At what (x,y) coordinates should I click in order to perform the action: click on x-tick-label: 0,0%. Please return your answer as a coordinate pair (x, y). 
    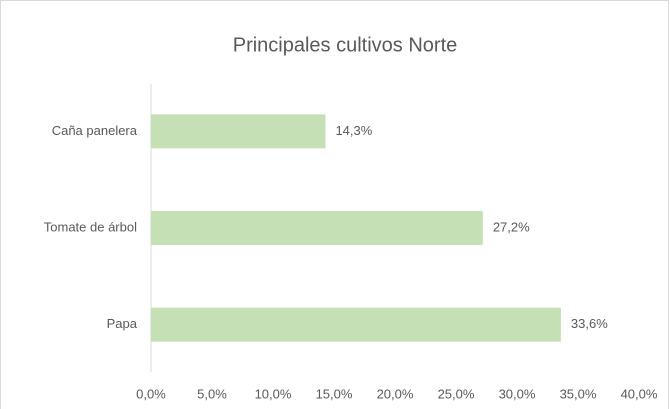
    Looking at the image, I should click on (151, 393).